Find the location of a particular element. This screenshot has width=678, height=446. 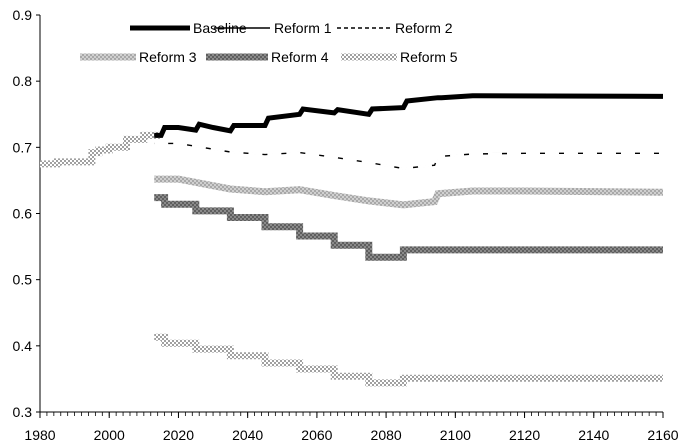

y-tick-label: 0.3 is located at coordinates (23, 412).